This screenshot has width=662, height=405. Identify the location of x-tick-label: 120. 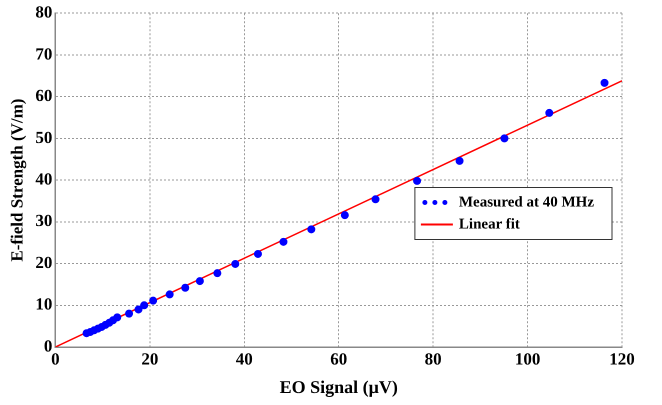
(622, 359).